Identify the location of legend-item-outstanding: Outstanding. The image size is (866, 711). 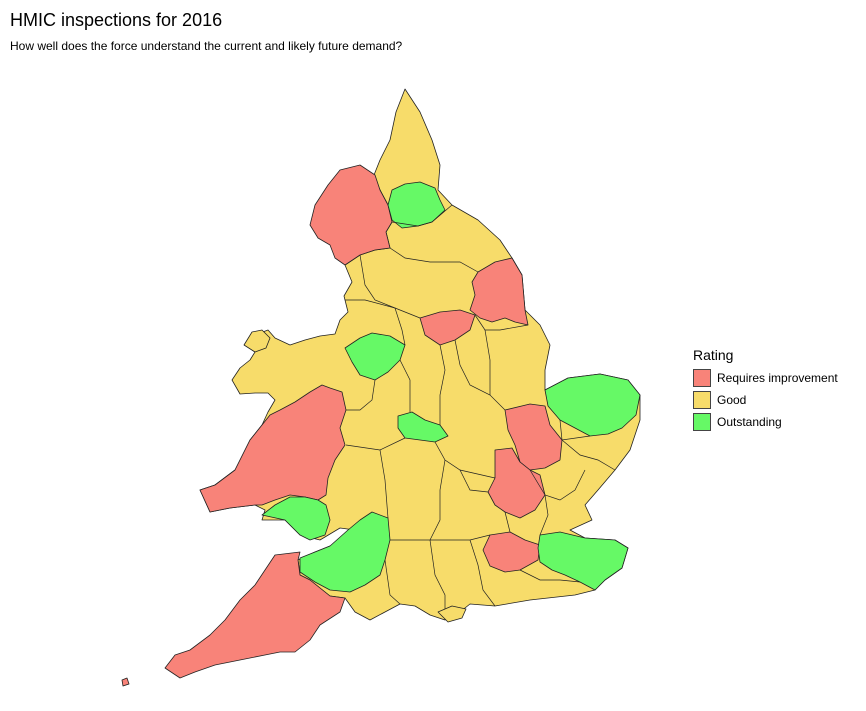
(765, 422).